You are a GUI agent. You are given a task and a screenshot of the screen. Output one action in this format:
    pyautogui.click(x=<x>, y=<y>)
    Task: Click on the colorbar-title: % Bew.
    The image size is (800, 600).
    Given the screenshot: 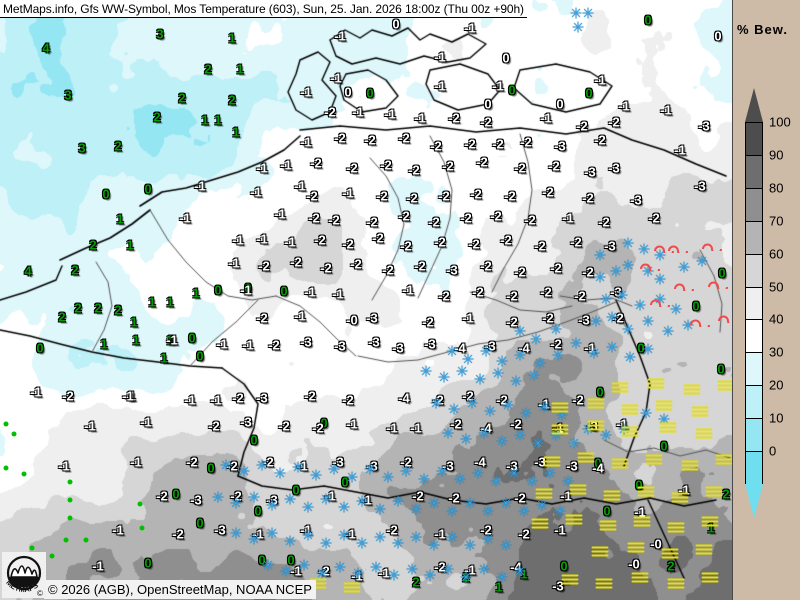 What is the action you would take?
    pyautogui.click(x=763, y=29)
    